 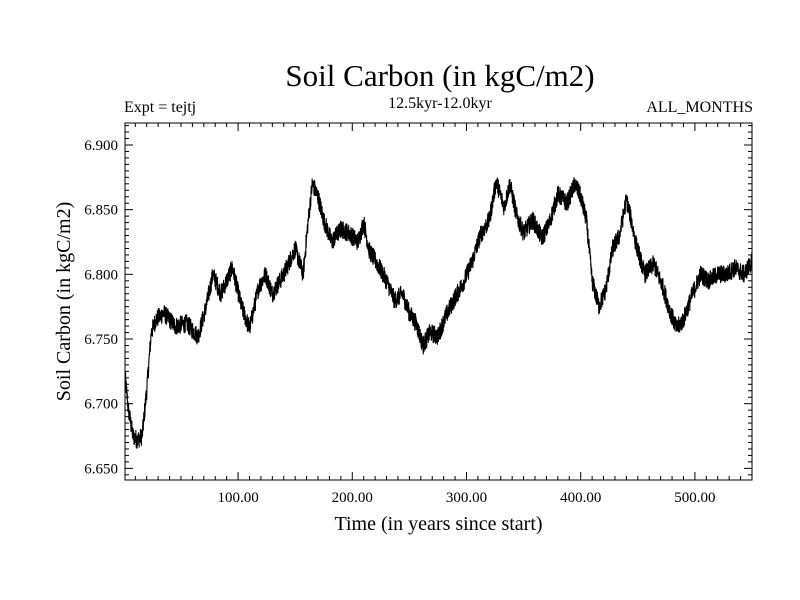 What do you see at coordinates (101, 146) in the screenshot?
I see `y-tick-label: 6.900` at bounding box center [101, 146].